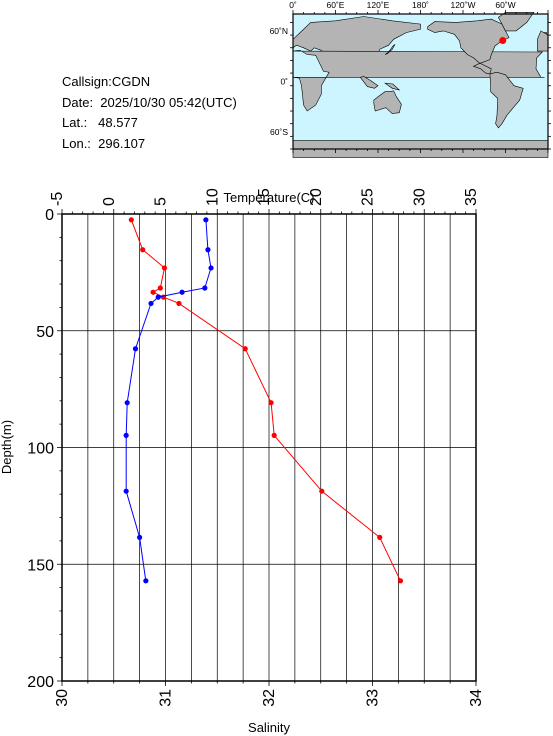 The width and height of the screenshot is (553, 736). I want to click on temperature-tick-label: -5, so click(57, 199).